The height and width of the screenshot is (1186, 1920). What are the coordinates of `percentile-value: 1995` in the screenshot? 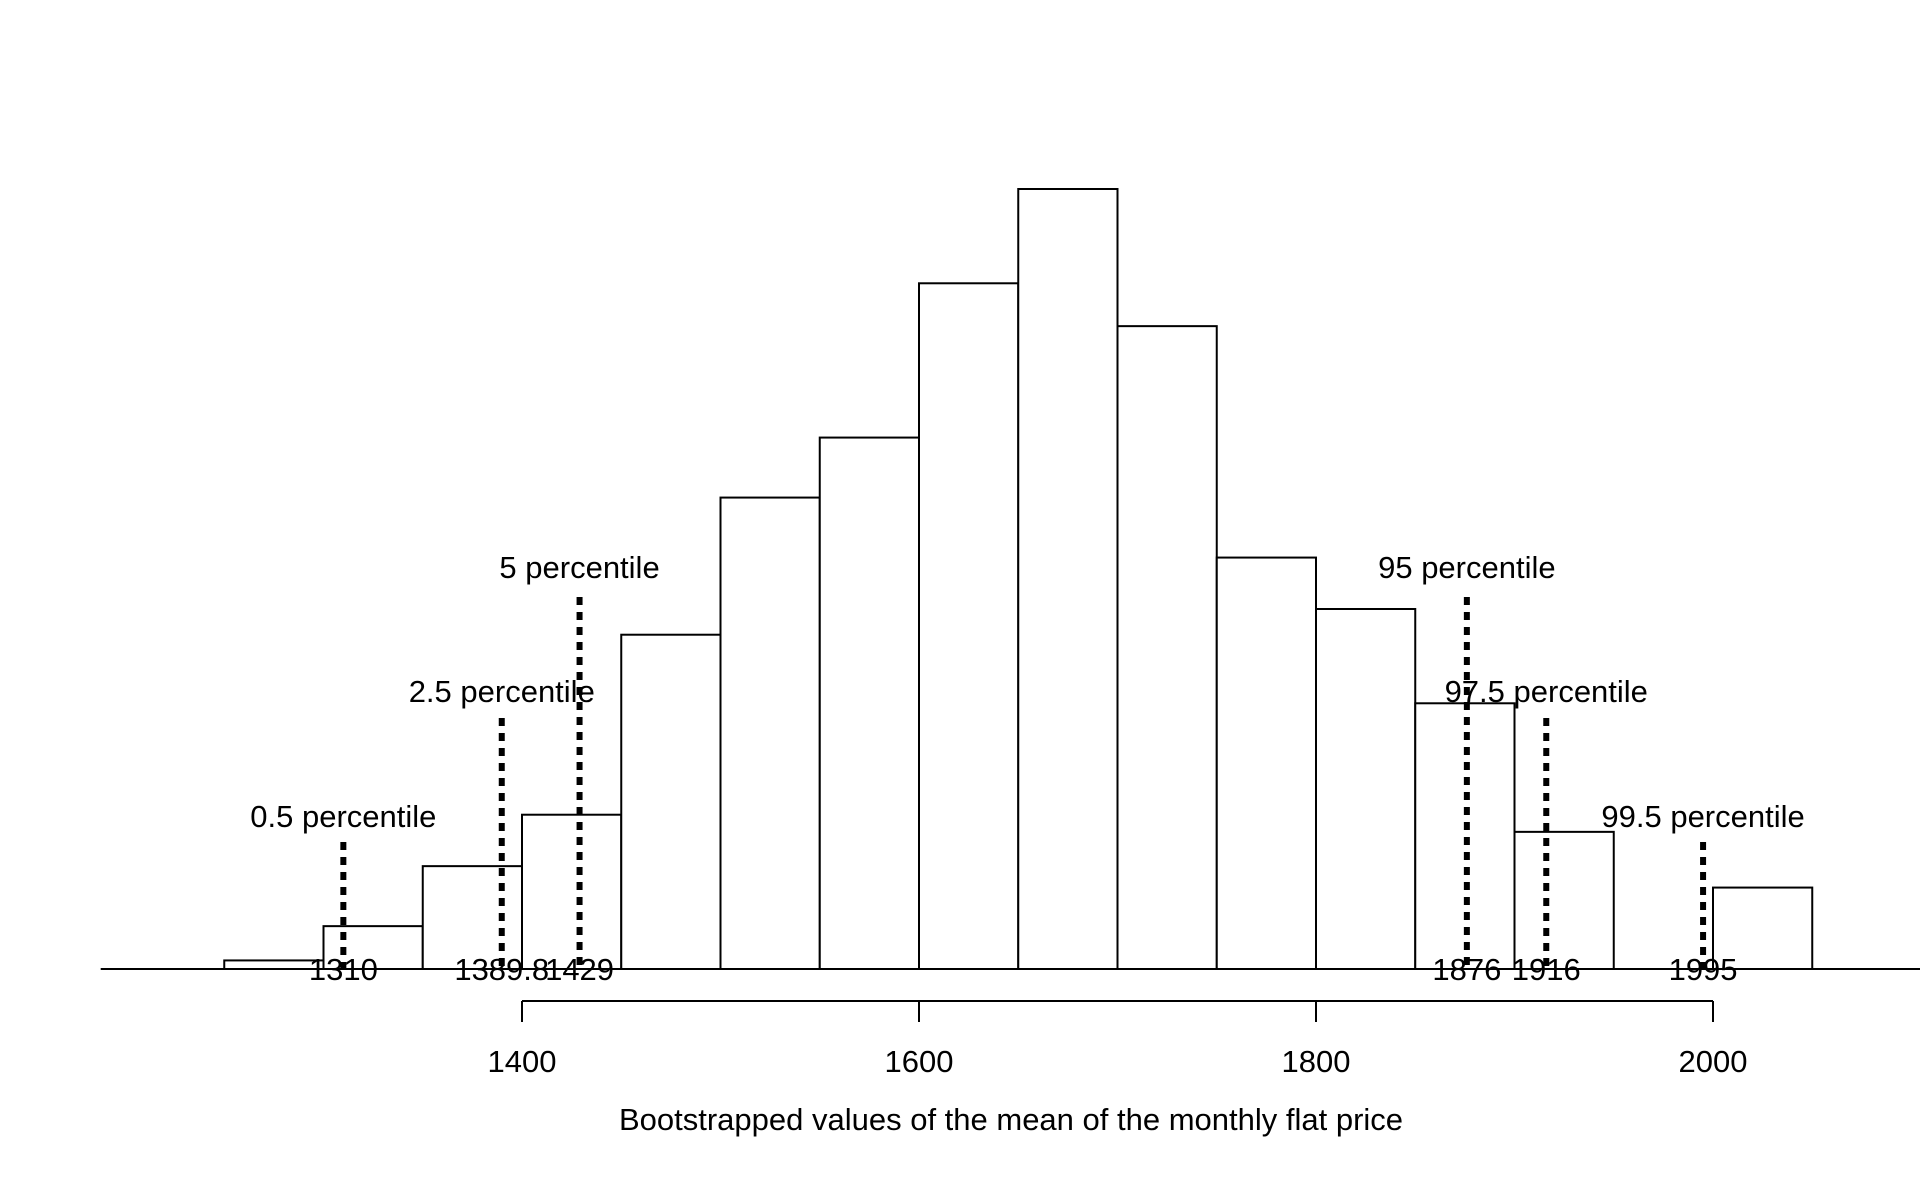 It's located at (1703, 969).